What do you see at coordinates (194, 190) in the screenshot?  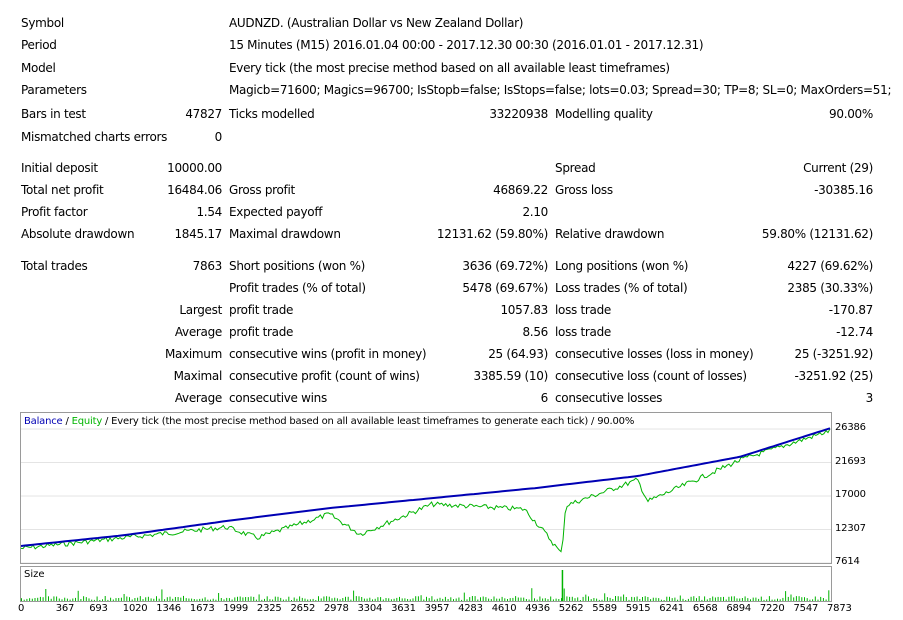 I see `value-netprofit: 16484.06` at bounding box center [194, 190].